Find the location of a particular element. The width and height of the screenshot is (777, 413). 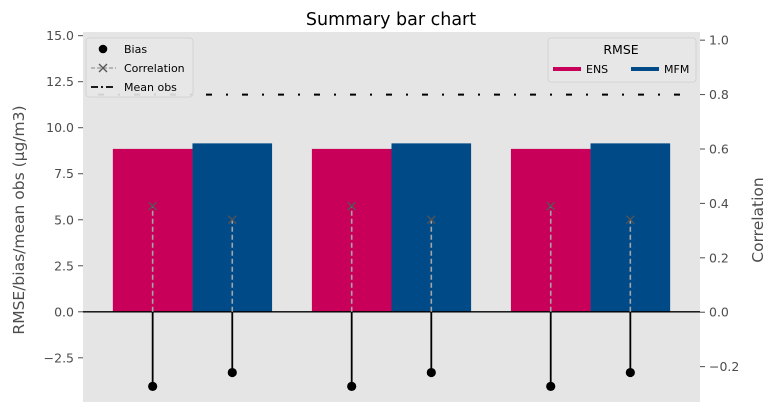

y-left-tick-label: 5.0 is located at coordinates (64, 219).